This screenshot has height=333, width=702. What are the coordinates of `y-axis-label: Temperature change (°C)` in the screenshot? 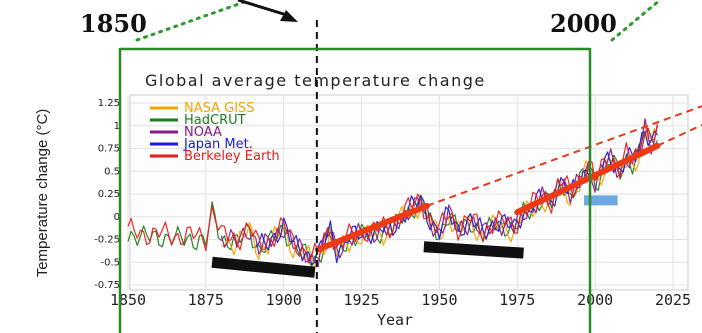 It's located at (42, 193).